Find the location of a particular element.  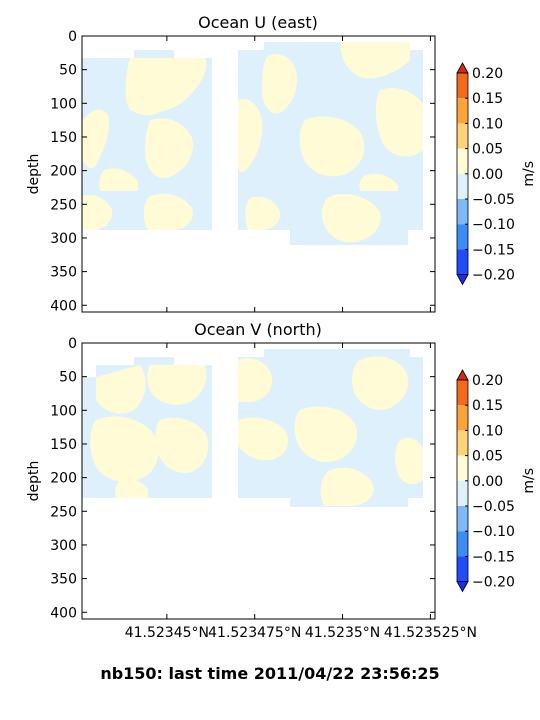

colorbar-tick-label-u-7: −0.15 is located at coordinates (493, 250).